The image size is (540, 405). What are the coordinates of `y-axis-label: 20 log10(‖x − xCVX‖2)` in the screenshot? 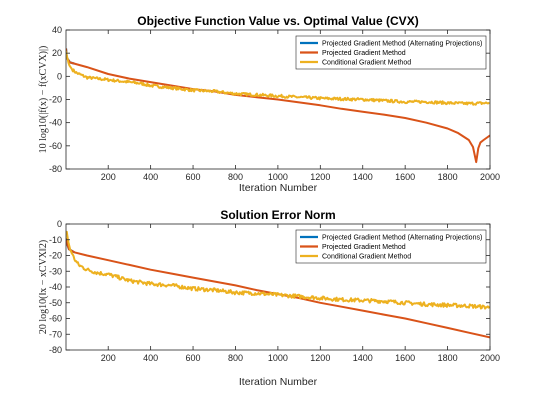 It's located at (43, 287).